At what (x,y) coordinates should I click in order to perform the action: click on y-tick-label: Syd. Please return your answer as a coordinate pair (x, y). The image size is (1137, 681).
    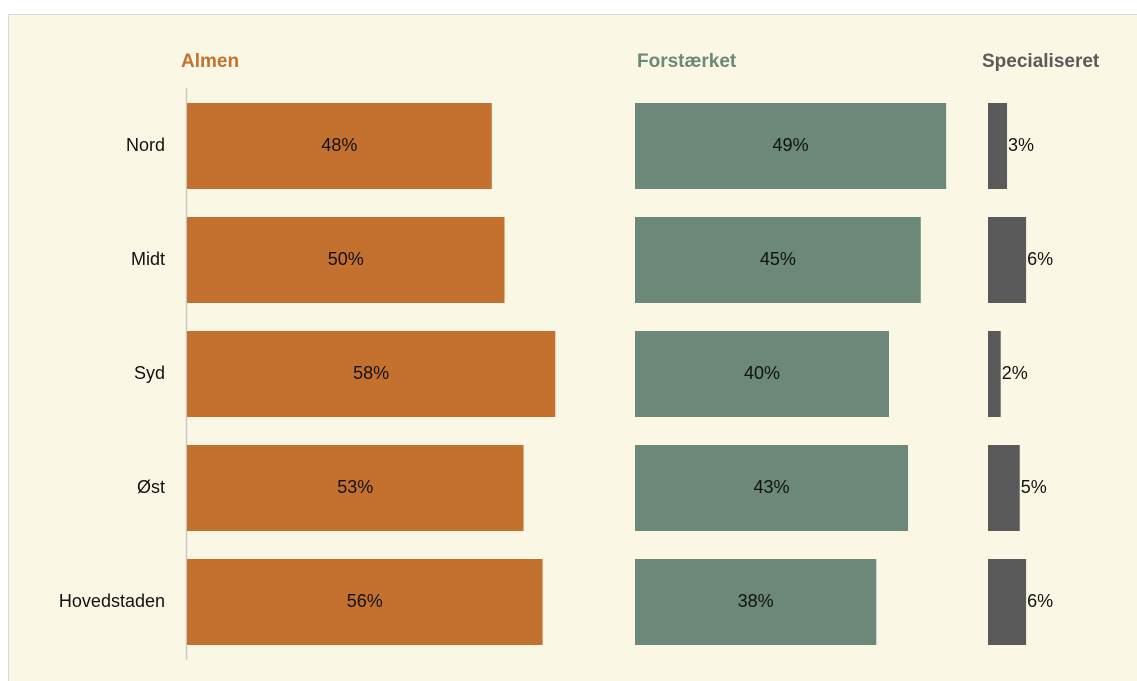
    Looking at the image, I should click on (149, 373).